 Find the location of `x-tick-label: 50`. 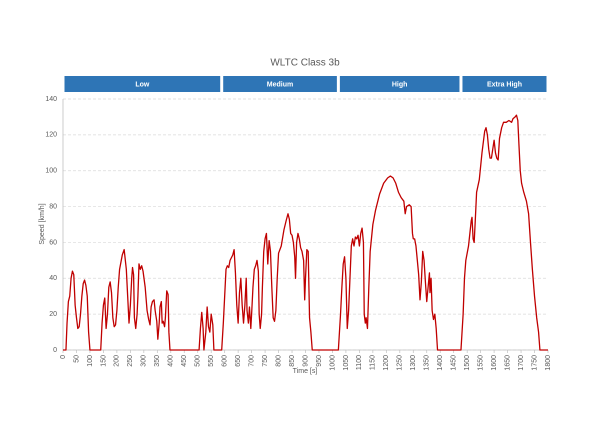

x-tick-label: 50 is located at coordinates (76, 359).